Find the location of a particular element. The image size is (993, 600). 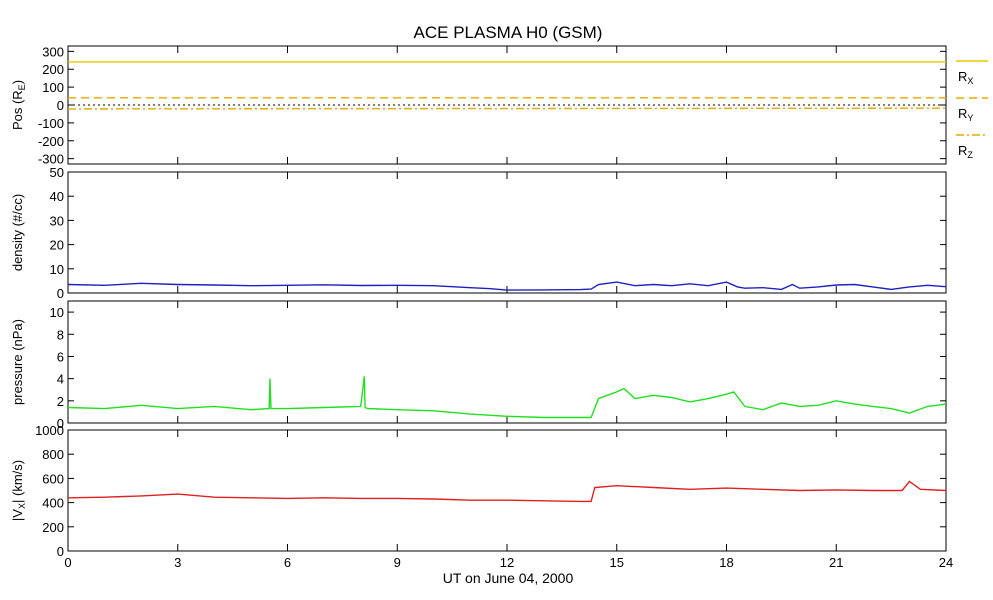

y-tick-label: 300 is located at coordinates (53, 51).